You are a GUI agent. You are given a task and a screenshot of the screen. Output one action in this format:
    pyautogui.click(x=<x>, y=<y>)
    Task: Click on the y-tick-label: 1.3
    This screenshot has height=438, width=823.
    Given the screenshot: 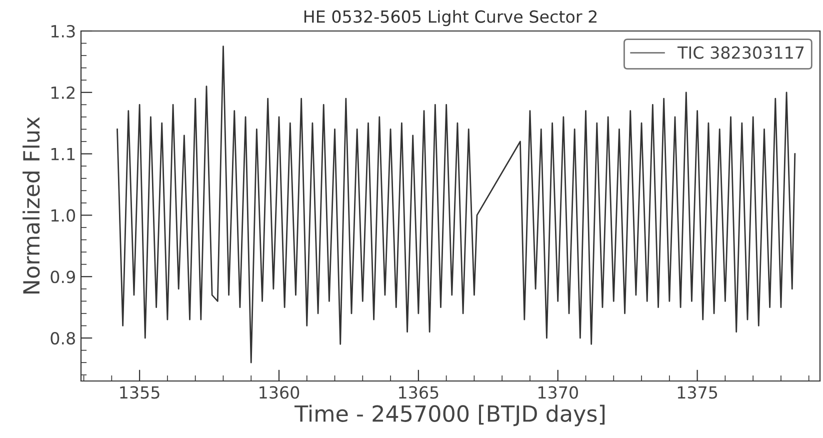 What is the action you would take?
    pyautogui.click(x=63, y=31)
    